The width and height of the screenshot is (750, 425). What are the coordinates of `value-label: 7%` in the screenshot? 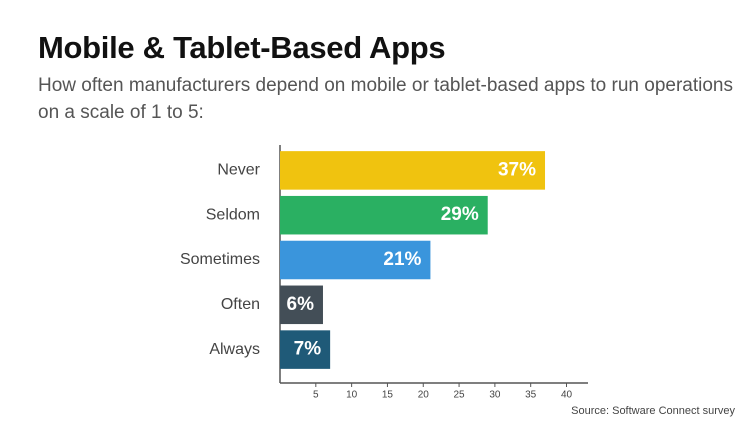 It's located at (308, 349).